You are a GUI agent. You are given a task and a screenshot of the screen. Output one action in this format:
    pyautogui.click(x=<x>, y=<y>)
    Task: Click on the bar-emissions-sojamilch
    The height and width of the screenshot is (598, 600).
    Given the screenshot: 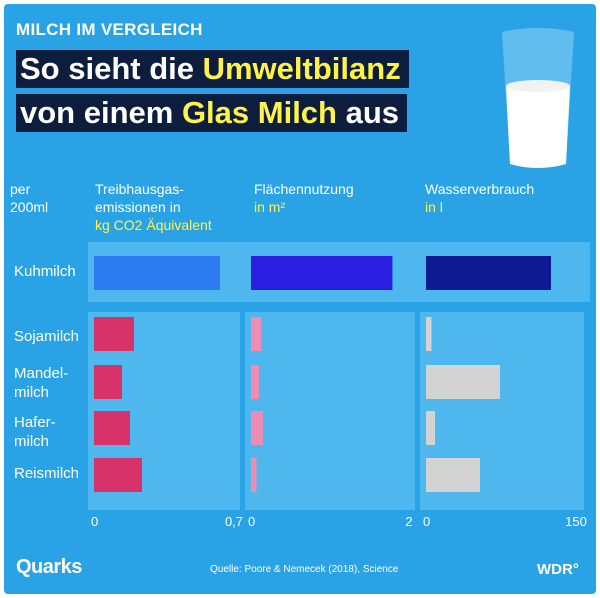 What is the action you would take?
    pyautogui.click(x=114, y=334)
    